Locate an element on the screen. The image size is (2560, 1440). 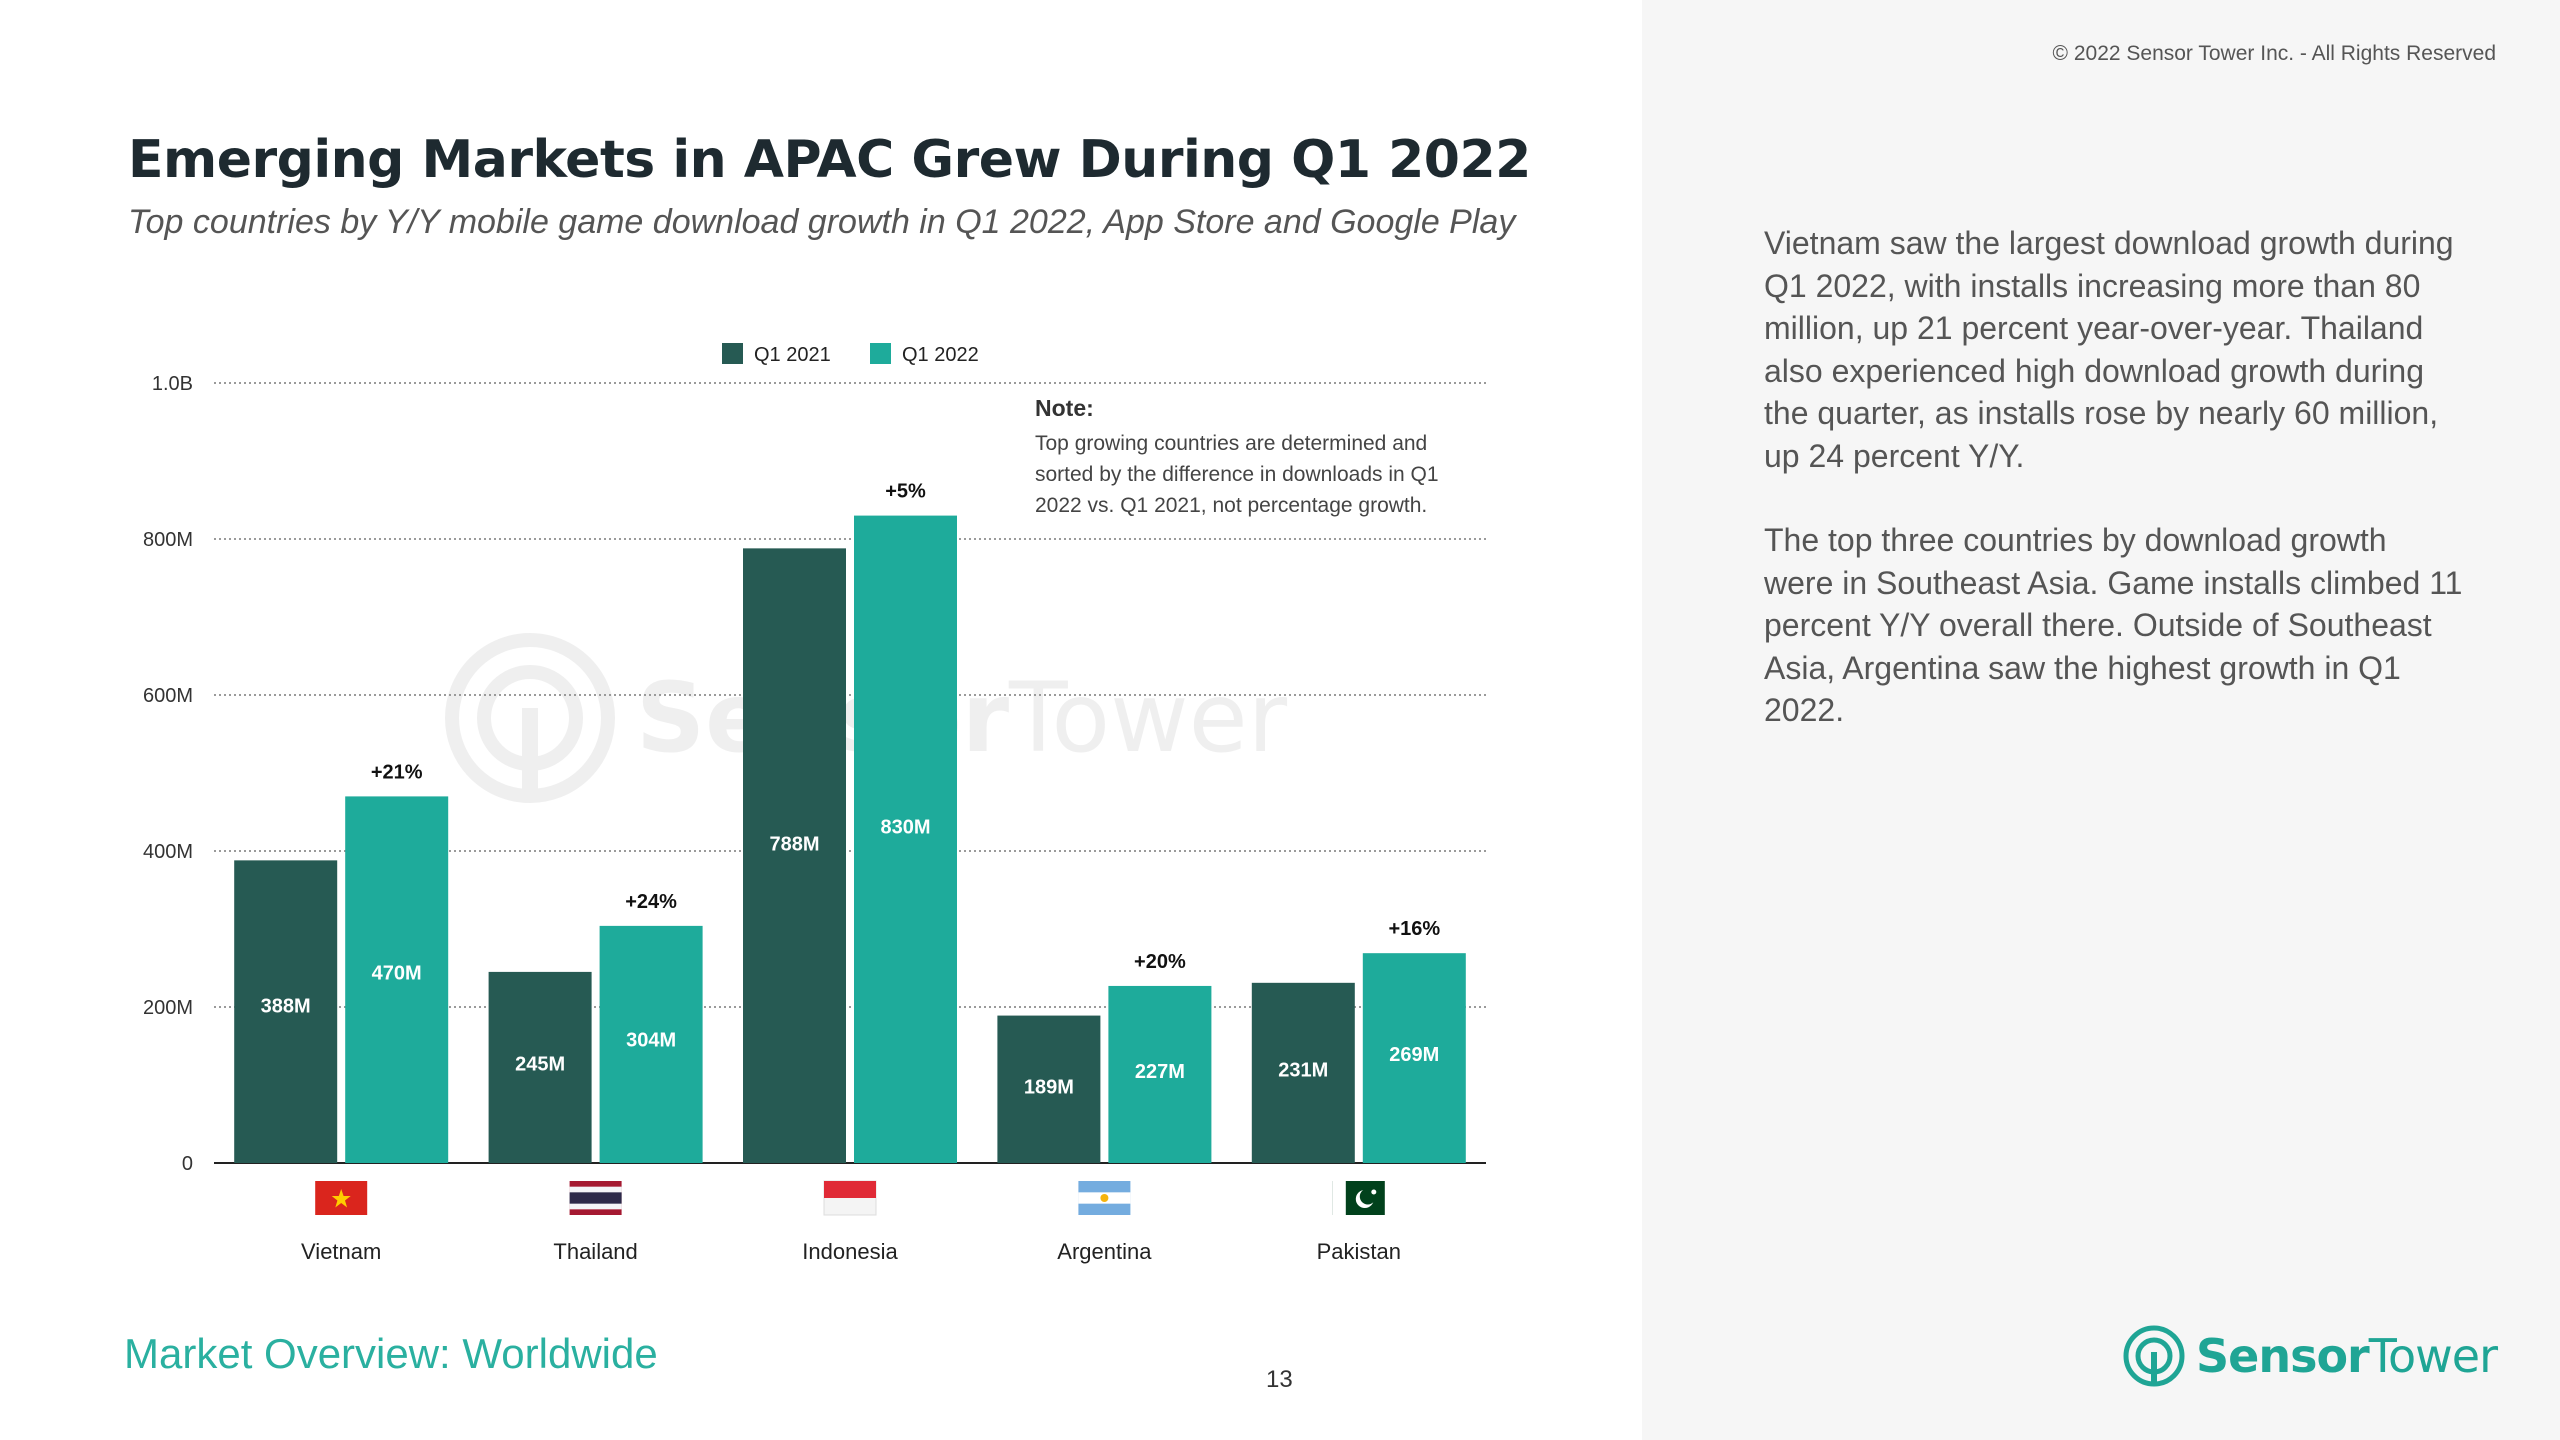
x-tick-label: Indonesia is located at coordinates (850, 1251).